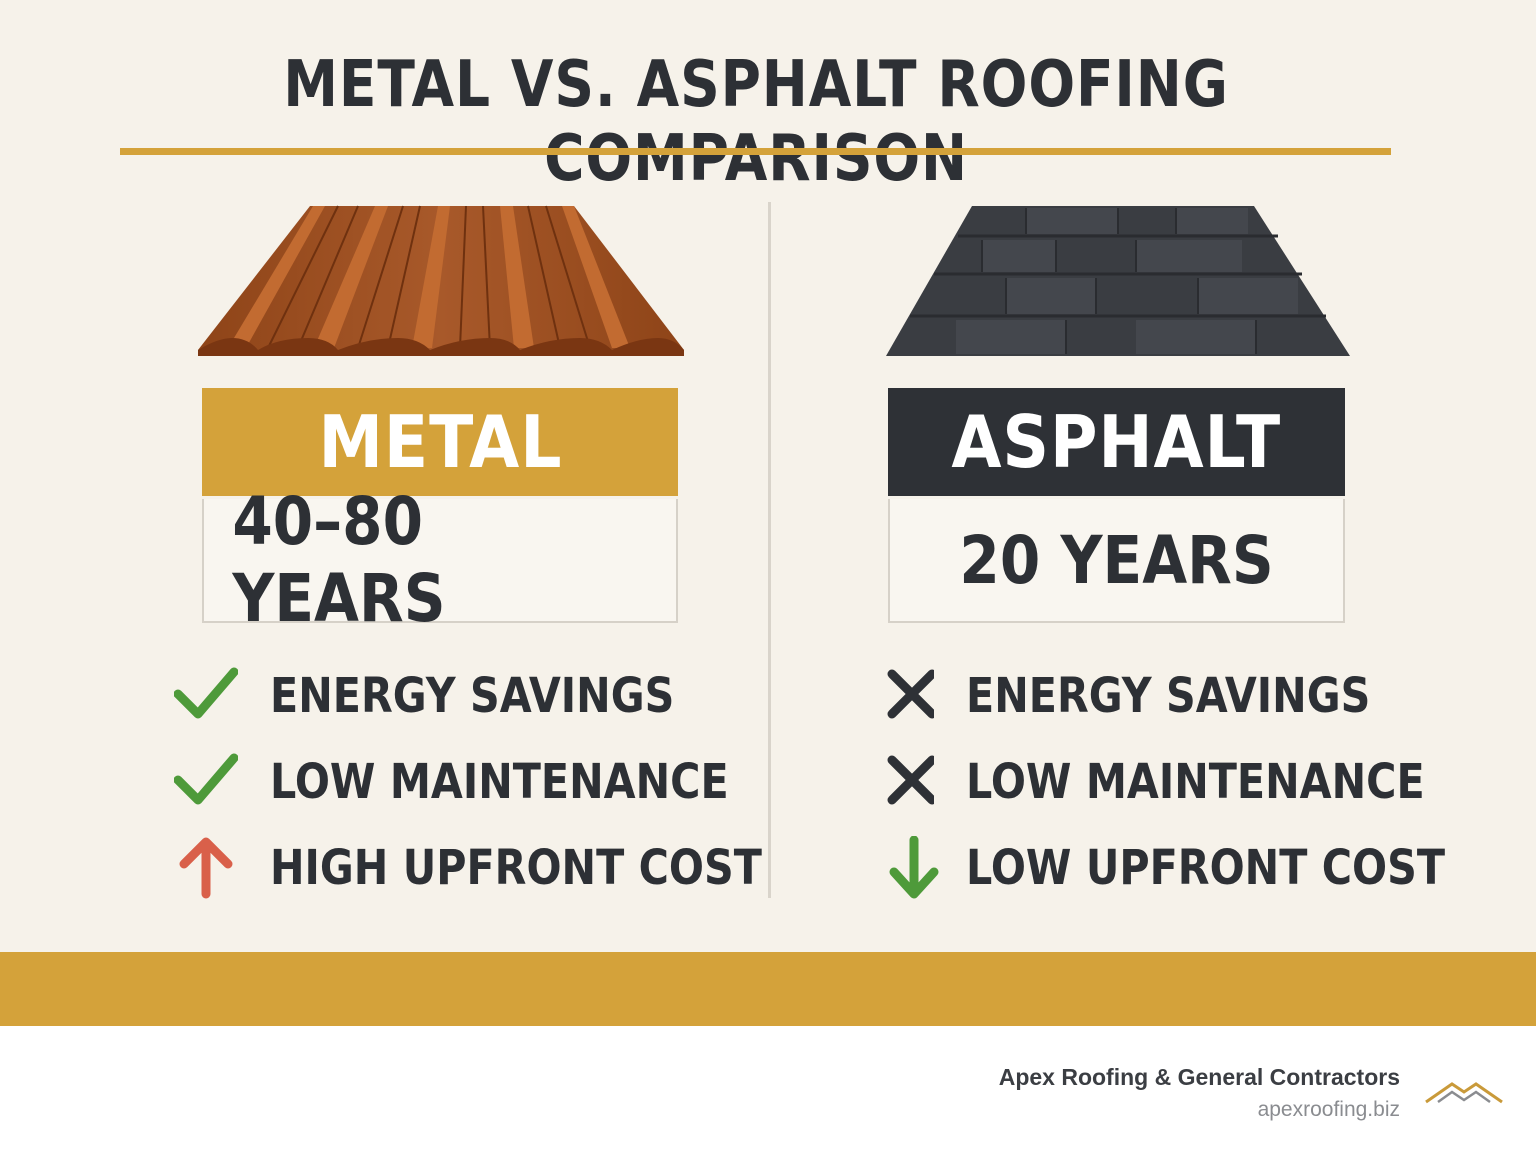 This screenshot has height=1154, width=1536. What do you see at coordinates (1199, 1077) in the screenshot?
I see `company-name: Apex Roofing & General Contractors` at bounding box center [1199, 1077].